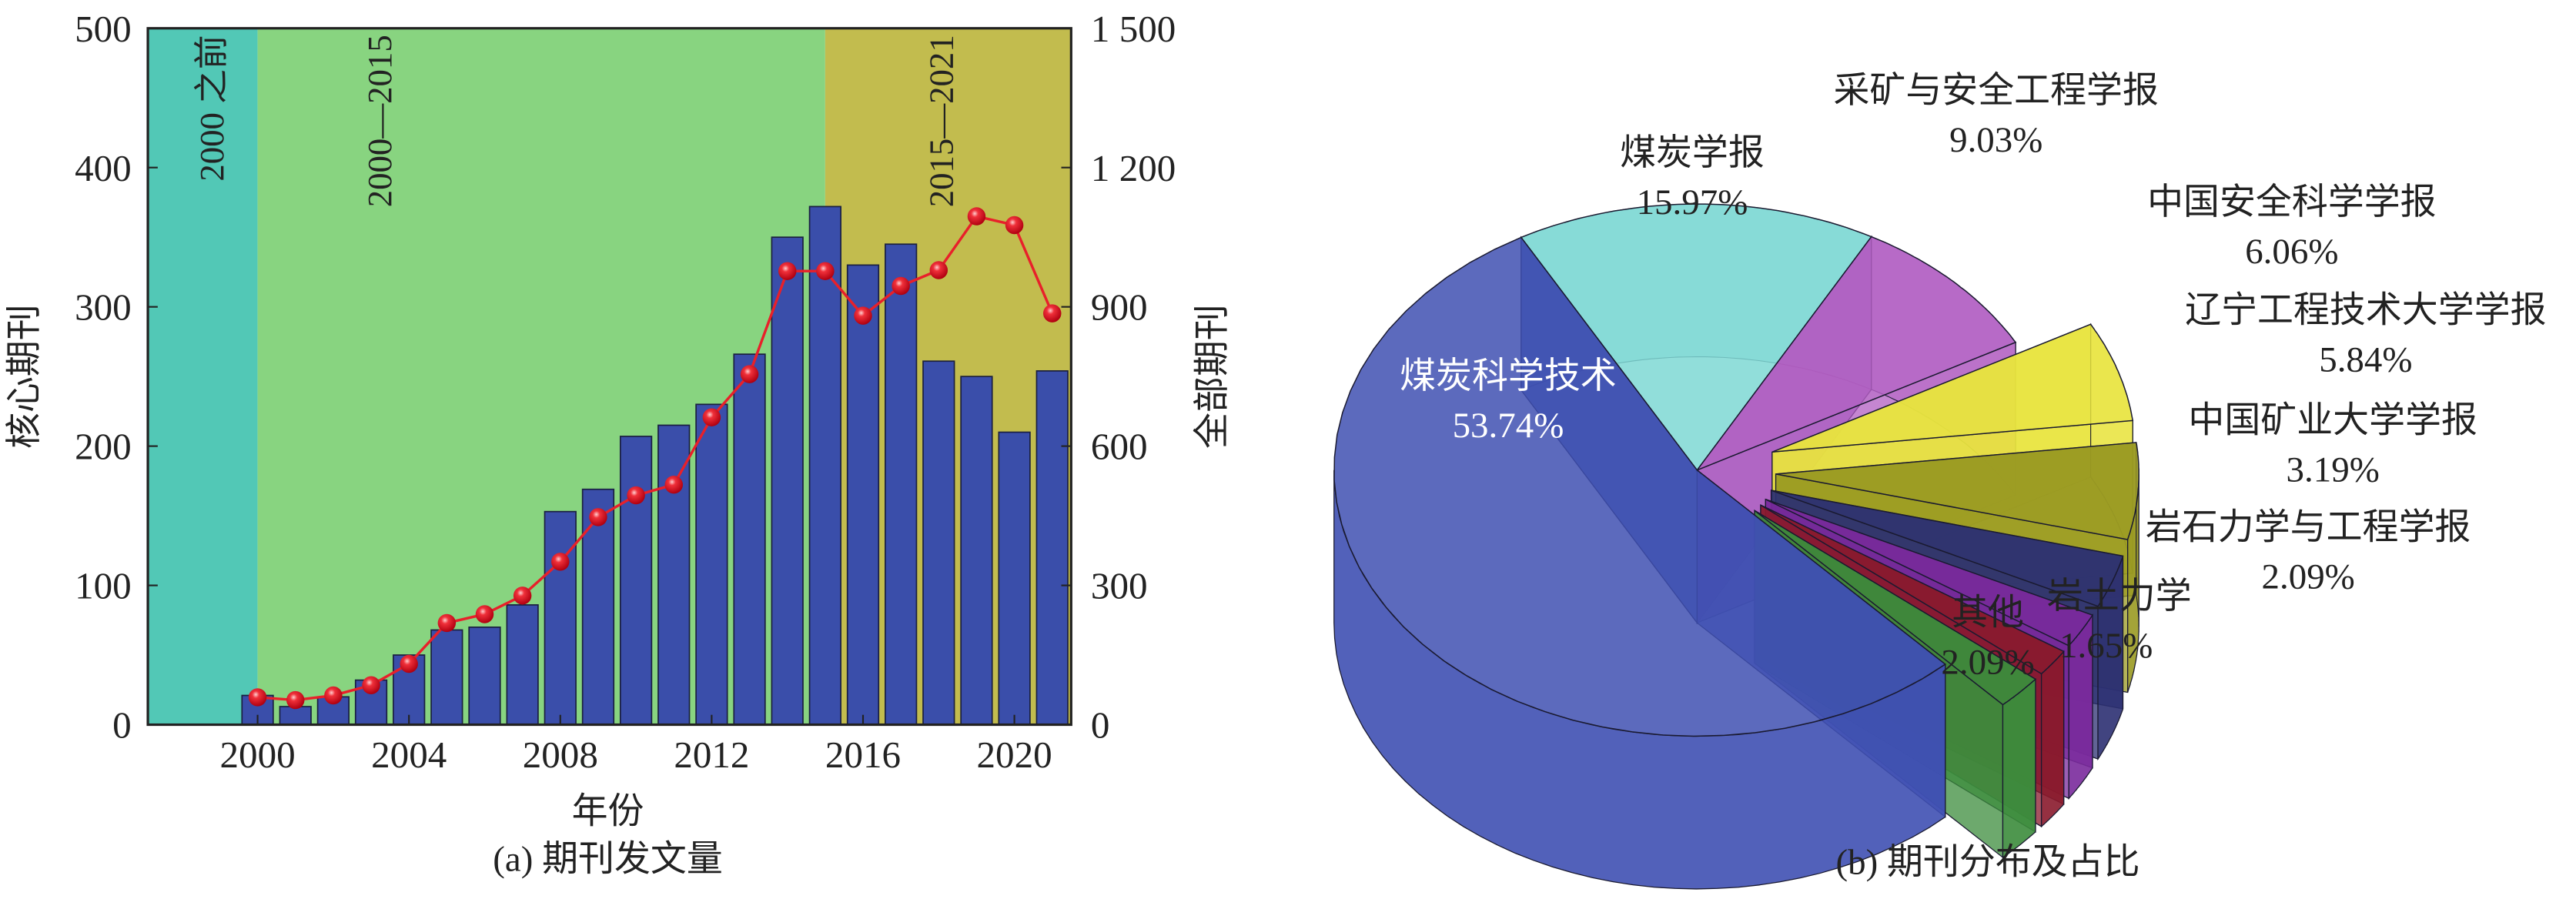 The width and height of the screenshot is (2576, 909). I want to click on caption-b: (b) 期刊分布及占比, so click(1988, 863).